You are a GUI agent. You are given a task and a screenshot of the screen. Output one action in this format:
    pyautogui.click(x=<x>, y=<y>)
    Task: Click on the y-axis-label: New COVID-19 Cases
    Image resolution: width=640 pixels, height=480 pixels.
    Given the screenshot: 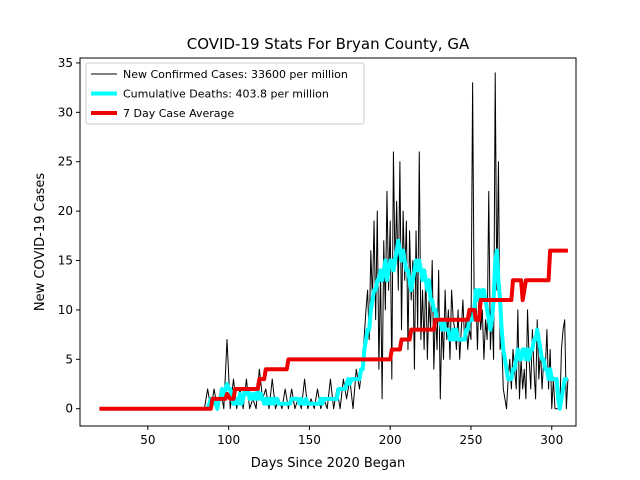 What is the action you would take?
    pyautogui.click(x=40, y=242)
    